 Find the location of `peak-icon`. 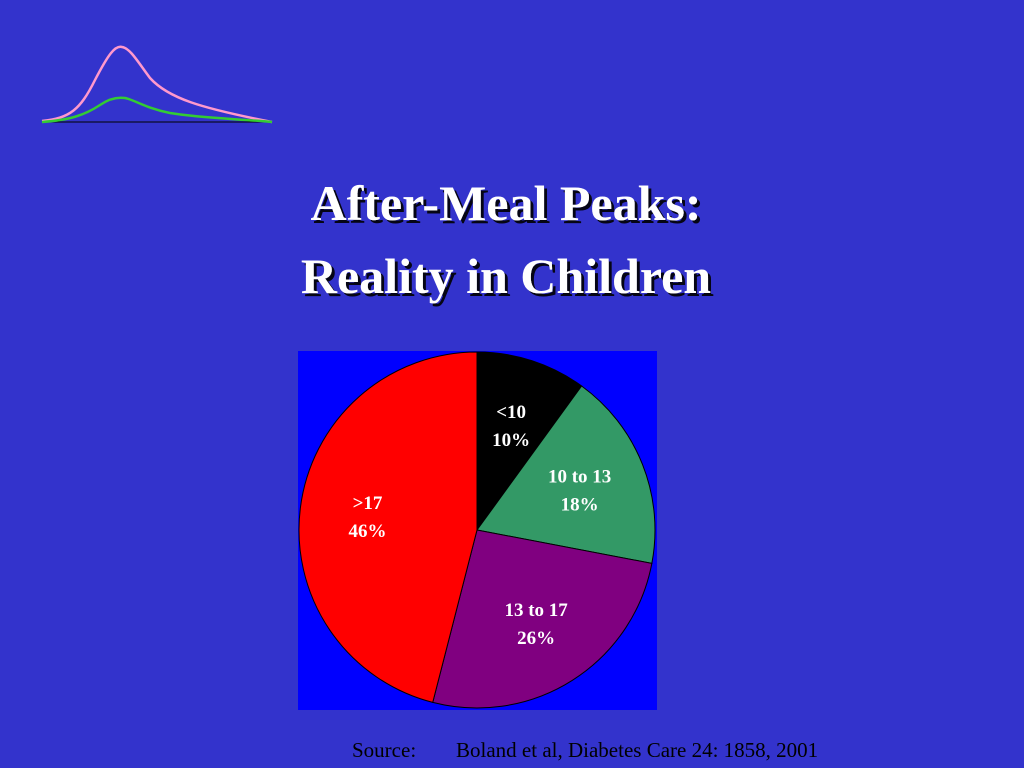

peak-icon is located at coordinates (157, 84).